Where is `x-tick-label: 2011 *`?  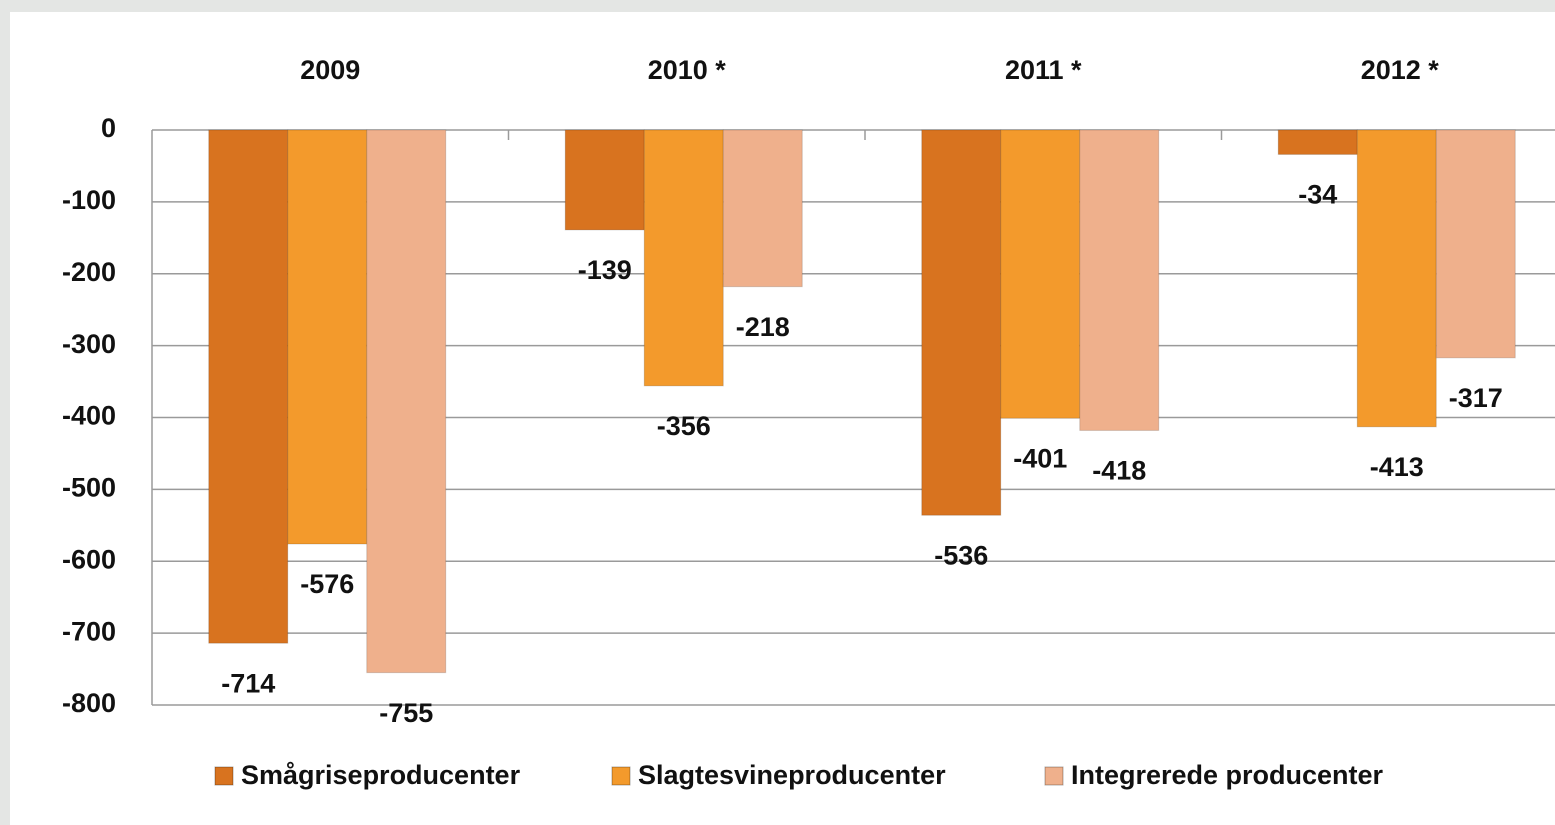 x-tick-label: 2011 * is located at coordinates (1043, 70).